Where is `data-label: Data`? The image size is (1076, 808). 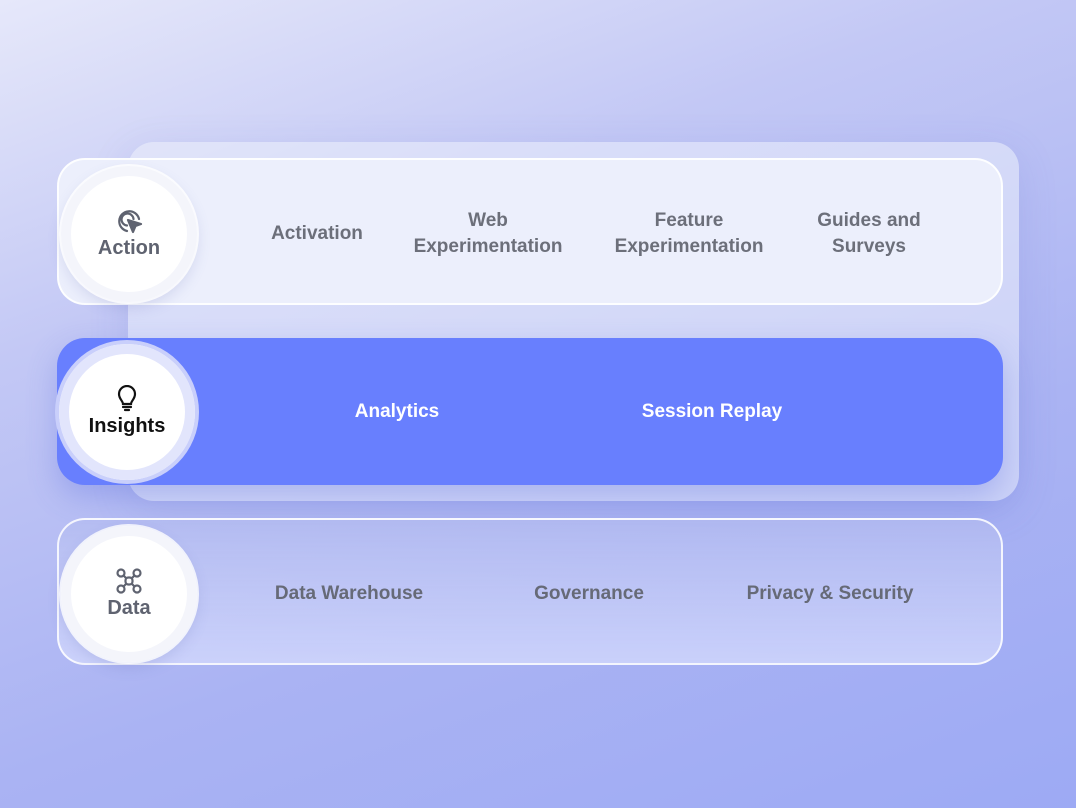 data-label: Data is located at coordinates (129, 608).